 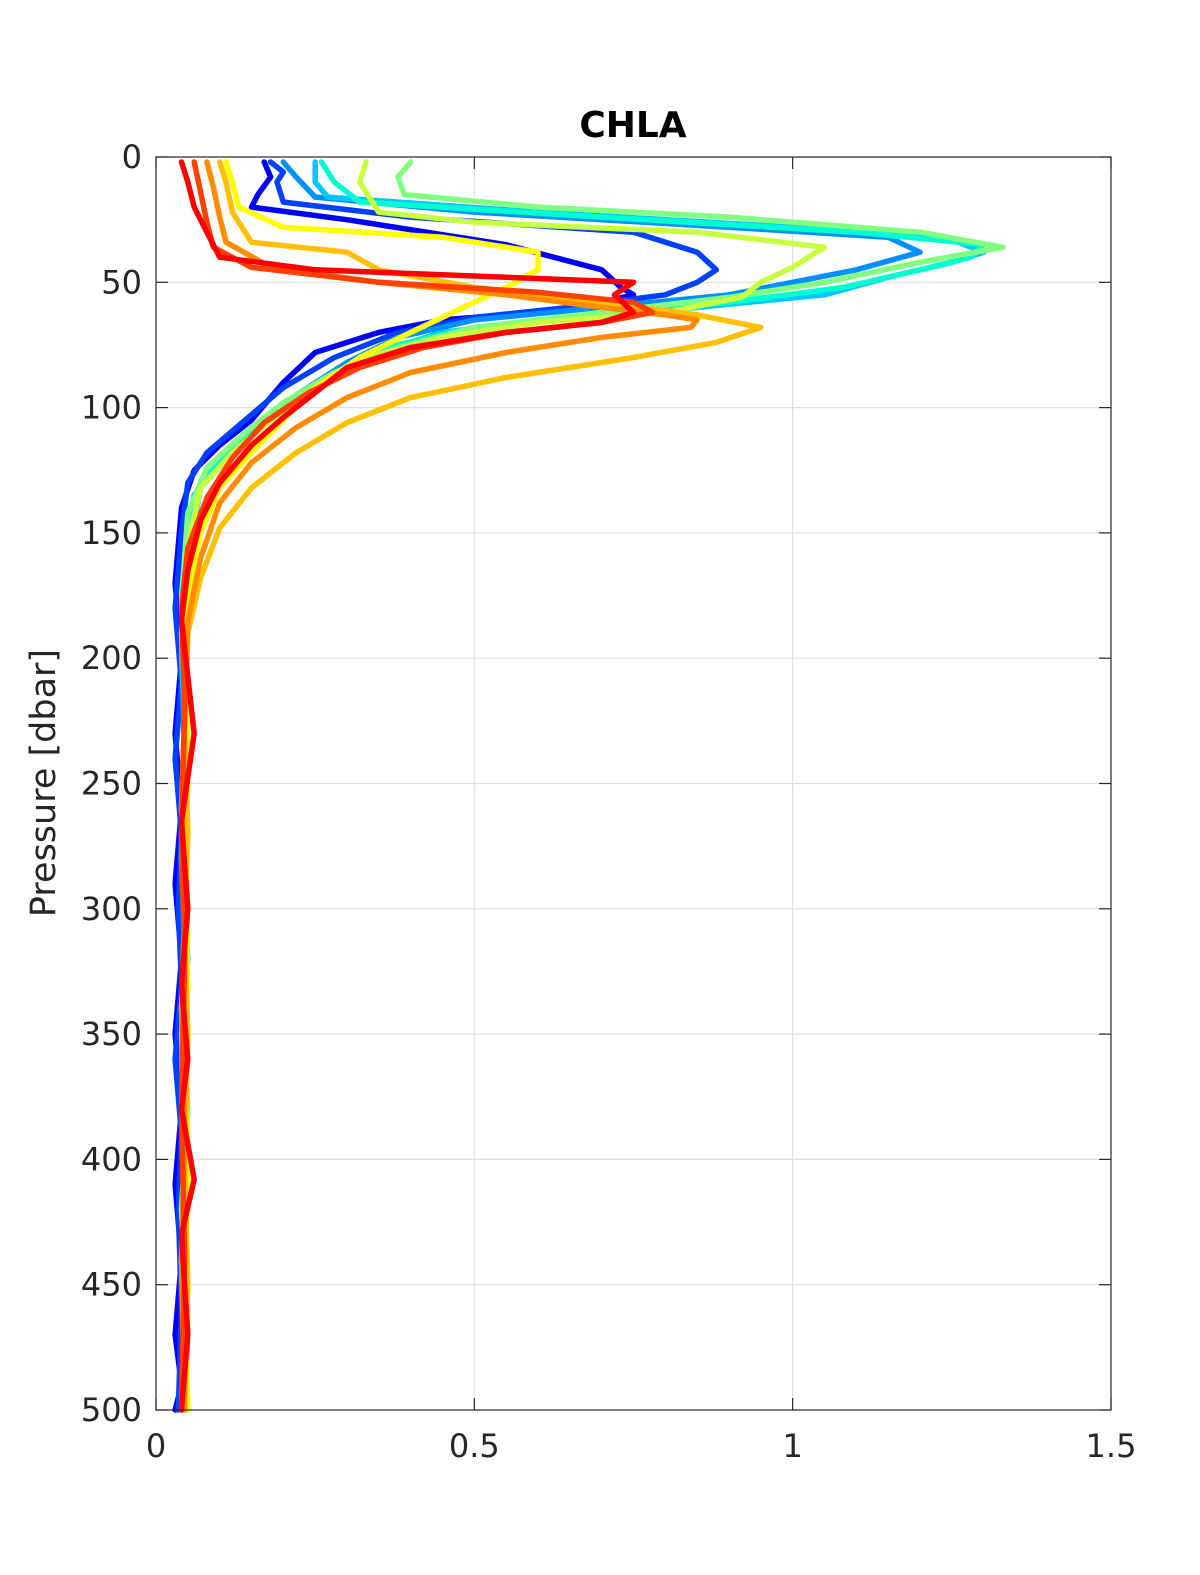 I want to click on y-axis-label: Pressure [dbar], so click(x=44, y=783).